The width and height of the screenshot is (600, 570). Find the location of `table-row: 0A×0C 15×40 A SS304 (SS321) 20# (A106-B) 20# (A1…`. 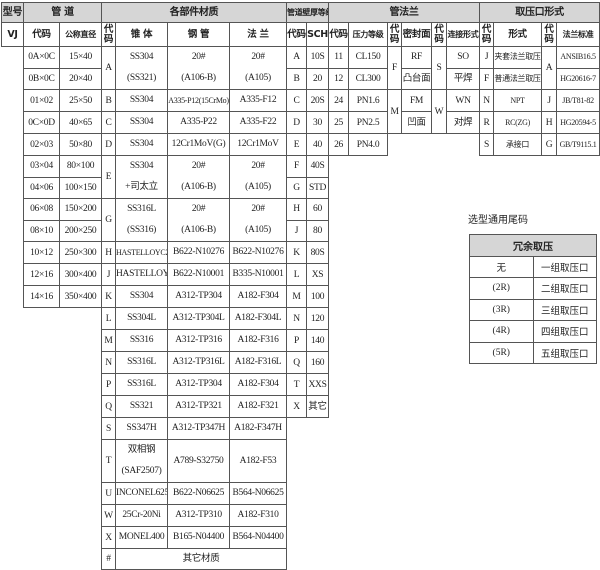

table-row: 0A×0C 15×40 A SS304 (SS321) 20# (A106-B) 20# (A1… is located at coordinates (301, 68).